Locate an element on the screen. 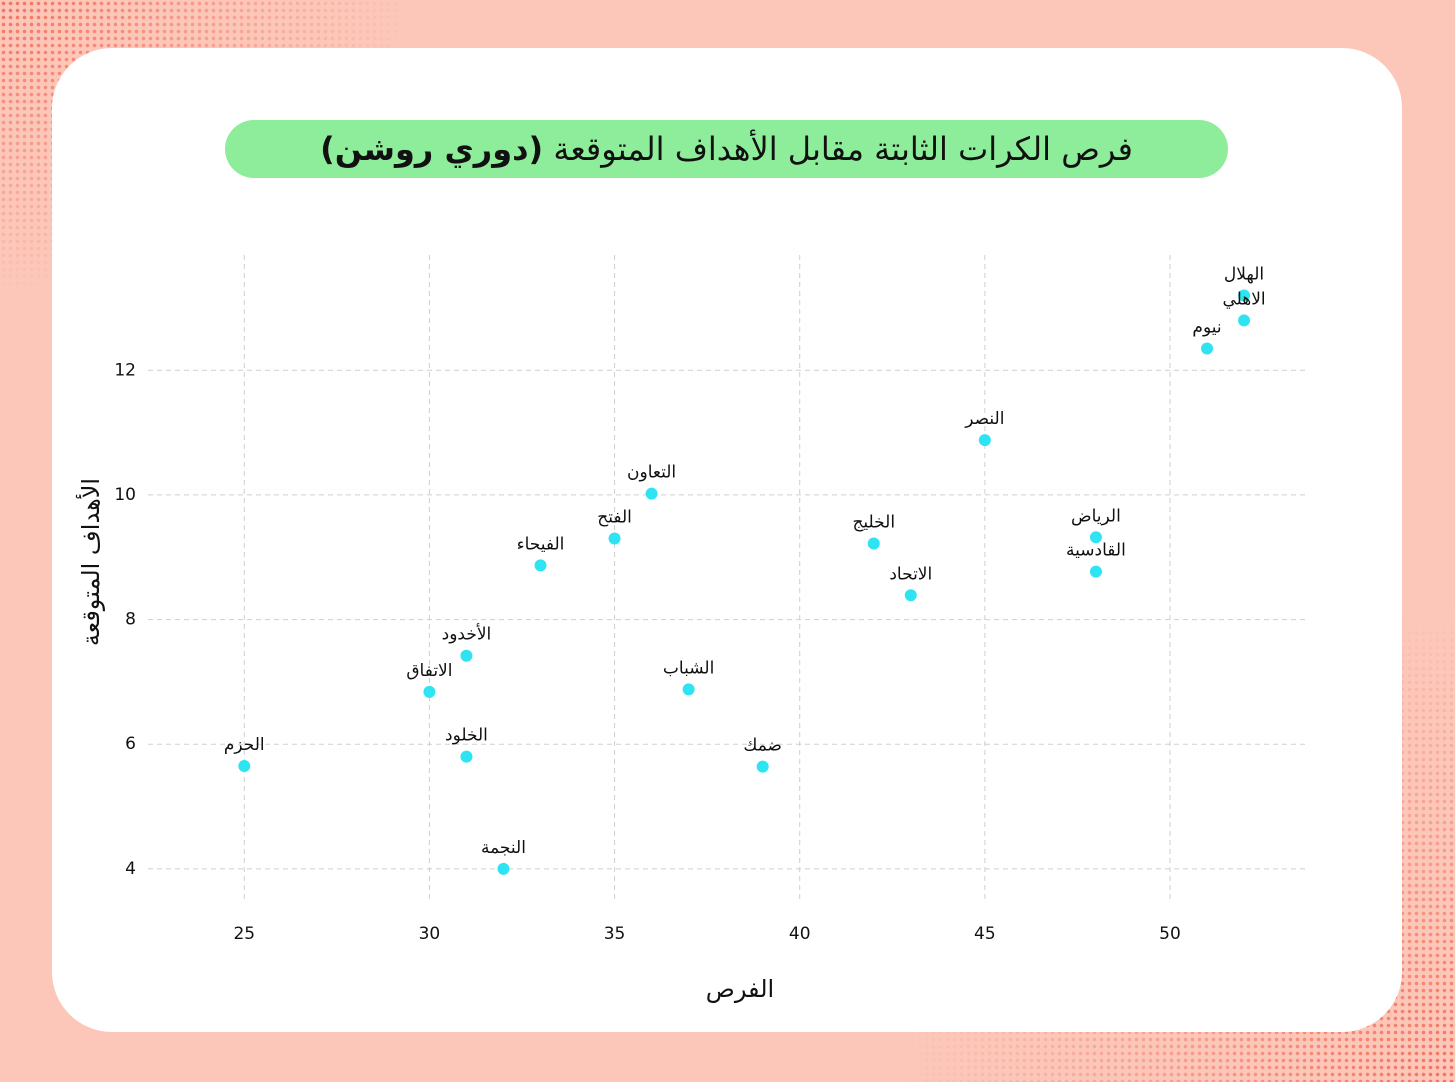  point-label: الخليج is located at coordinates (873, 523).